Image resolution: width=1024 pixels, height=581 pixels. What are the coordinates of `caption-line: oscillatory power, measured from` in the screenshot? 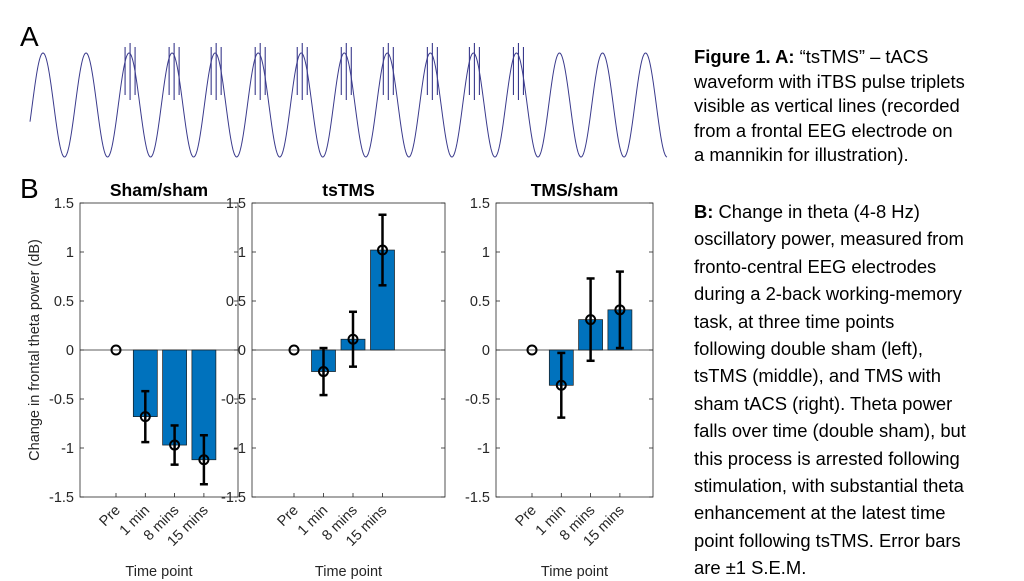 It's located at (830, 238).